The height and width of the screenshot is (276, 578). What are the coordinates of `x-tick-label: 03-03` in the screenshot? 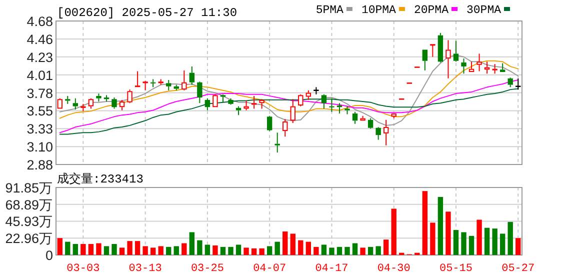 It's located at (83, 269).